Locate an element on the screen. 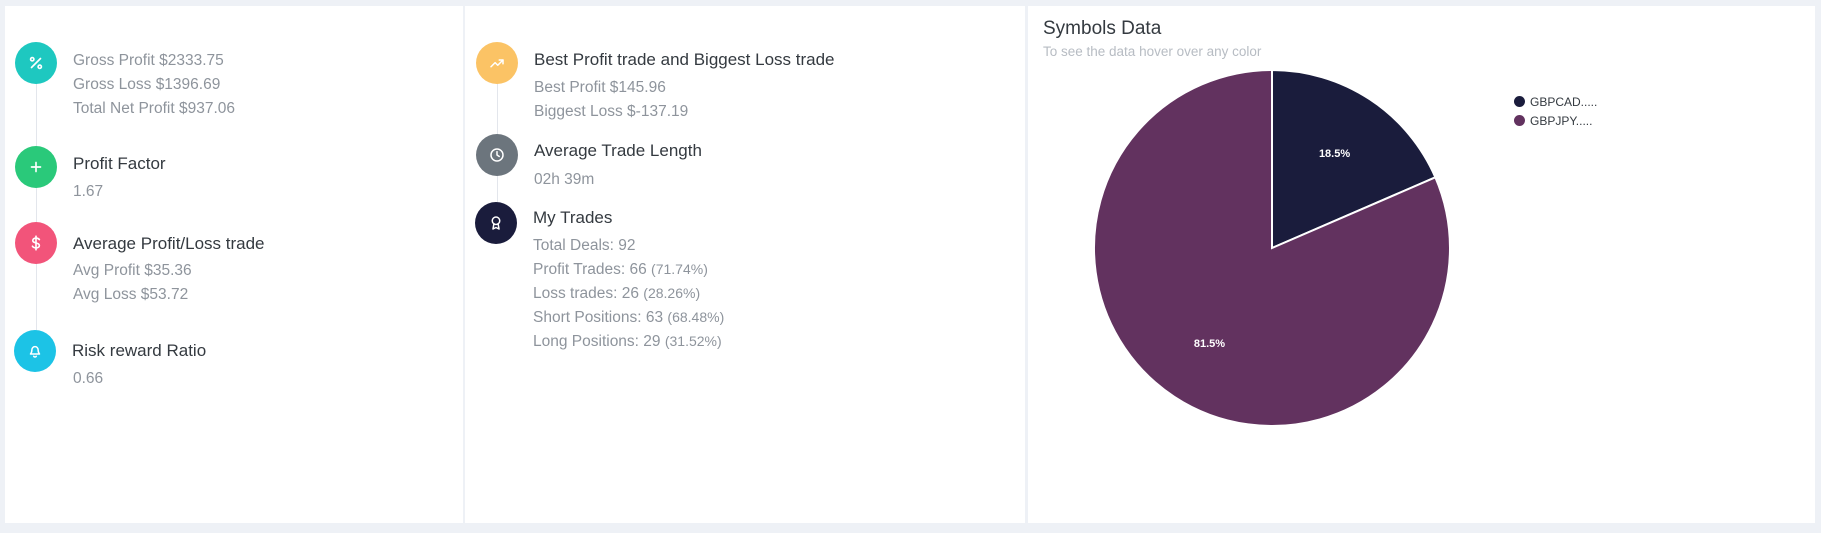  avg-profit: Avg Profit $35.36 is located at coordinates (132, 270).